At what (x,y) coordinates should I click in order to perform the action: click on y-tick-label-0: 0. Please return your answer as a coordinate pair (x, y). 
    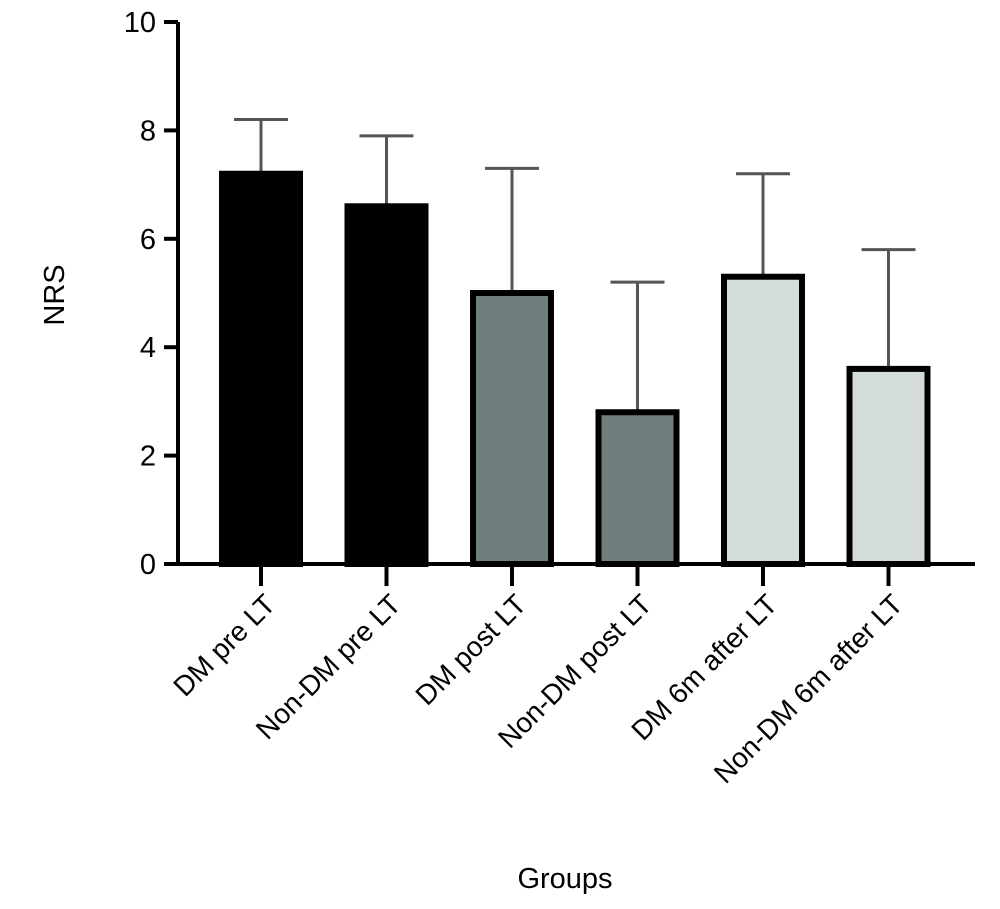
    Looking at the image, I should click on (148, 565).